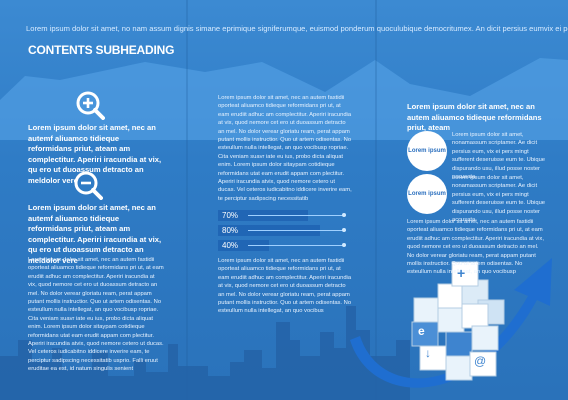 This screenshot has height=400, width=568. Describe the element at coordinates (230, 245) in the screenshot. I see `progress-bar-label: 40%` at that location.